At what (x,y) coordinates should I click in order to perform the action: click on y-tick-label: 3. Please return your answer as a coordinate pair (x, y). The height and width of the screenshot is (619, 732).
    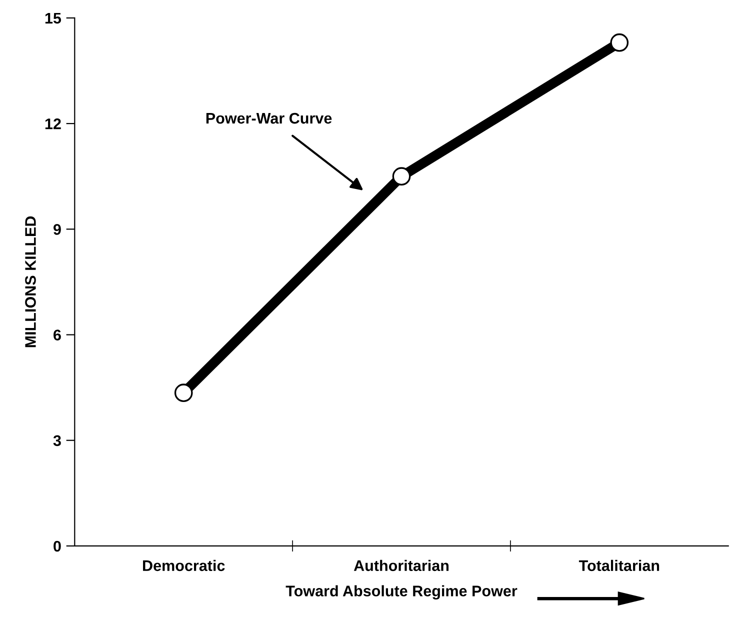
    Looking at the image, I should click on (57, 440).